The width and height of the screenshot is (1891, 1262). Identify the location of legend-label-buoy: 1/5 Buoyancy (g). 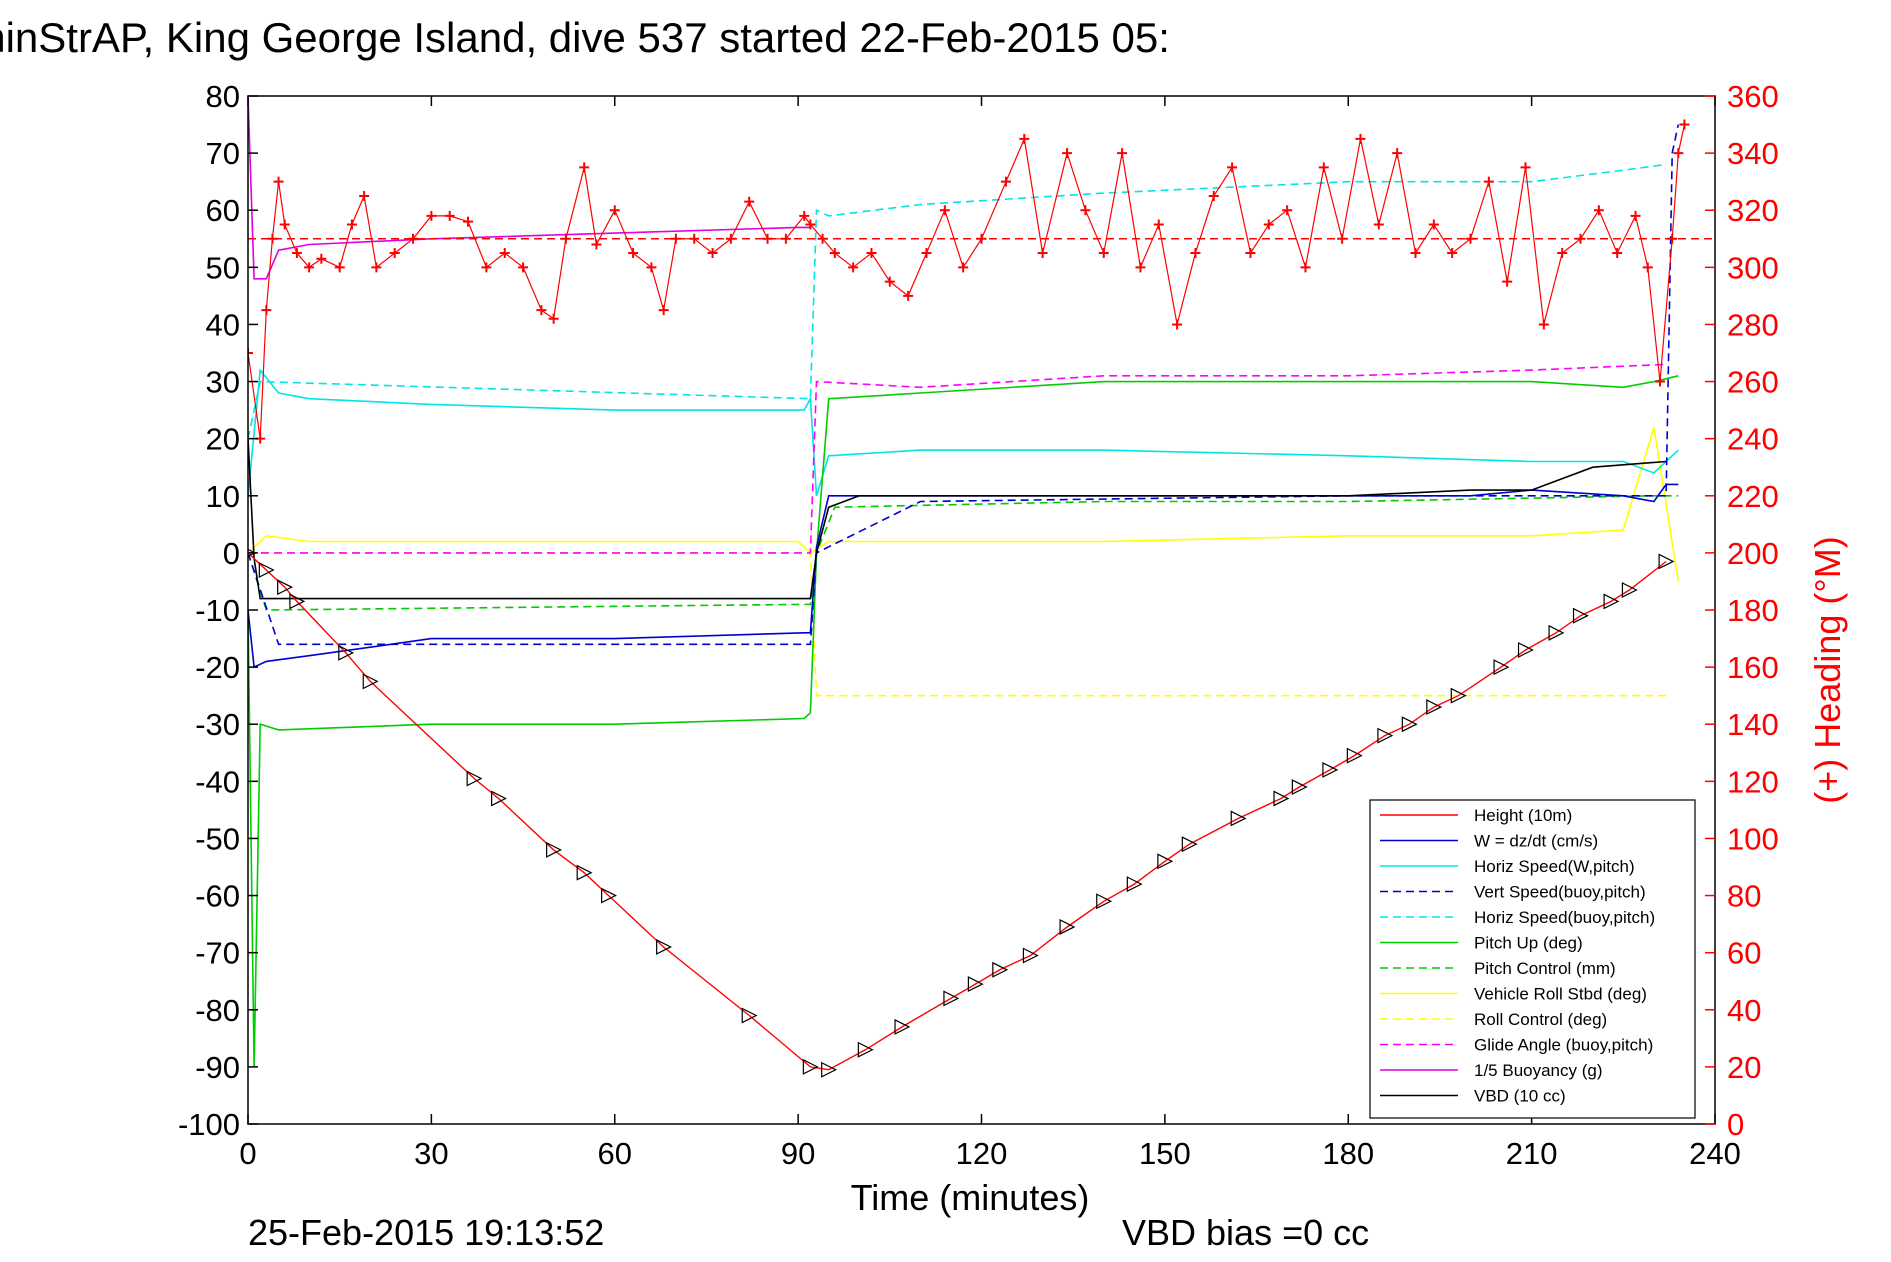
(1538, 1070).